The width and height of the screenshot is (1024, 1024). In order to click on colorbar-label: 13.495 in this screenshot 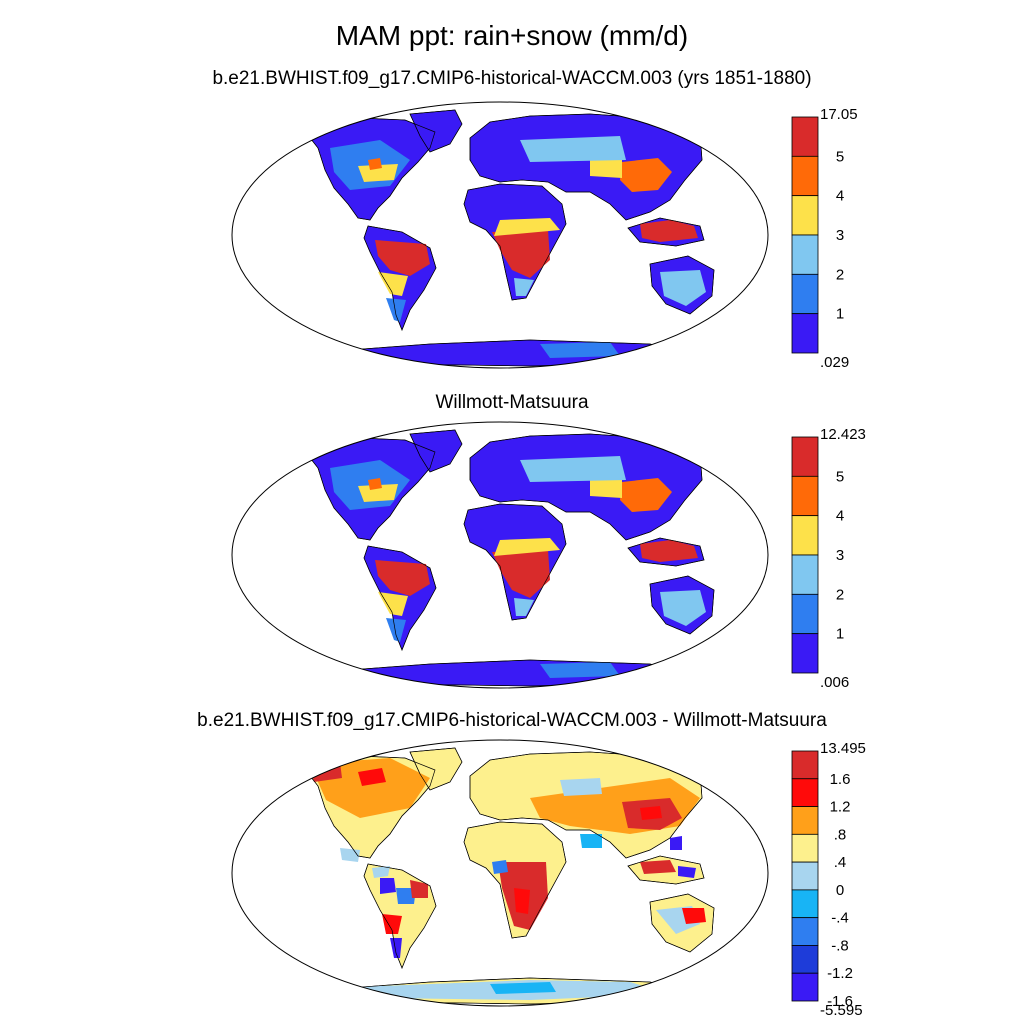, I will do `click(843, 748)`.